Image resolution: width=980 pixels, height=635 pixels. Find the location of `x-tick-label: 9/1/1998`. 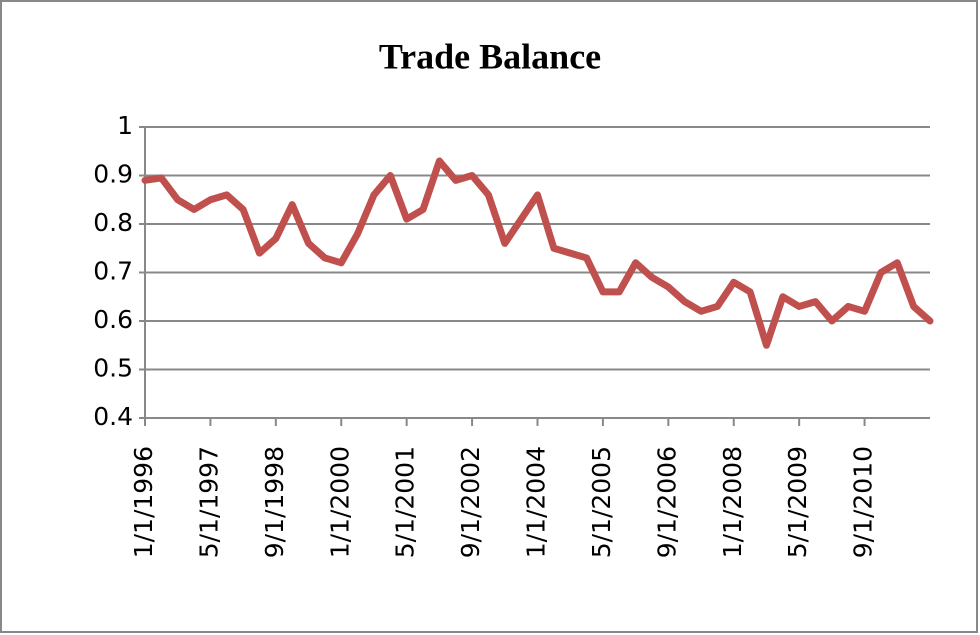

x-tick-label: 9/1/1998 is located at coordinates (274, 502).